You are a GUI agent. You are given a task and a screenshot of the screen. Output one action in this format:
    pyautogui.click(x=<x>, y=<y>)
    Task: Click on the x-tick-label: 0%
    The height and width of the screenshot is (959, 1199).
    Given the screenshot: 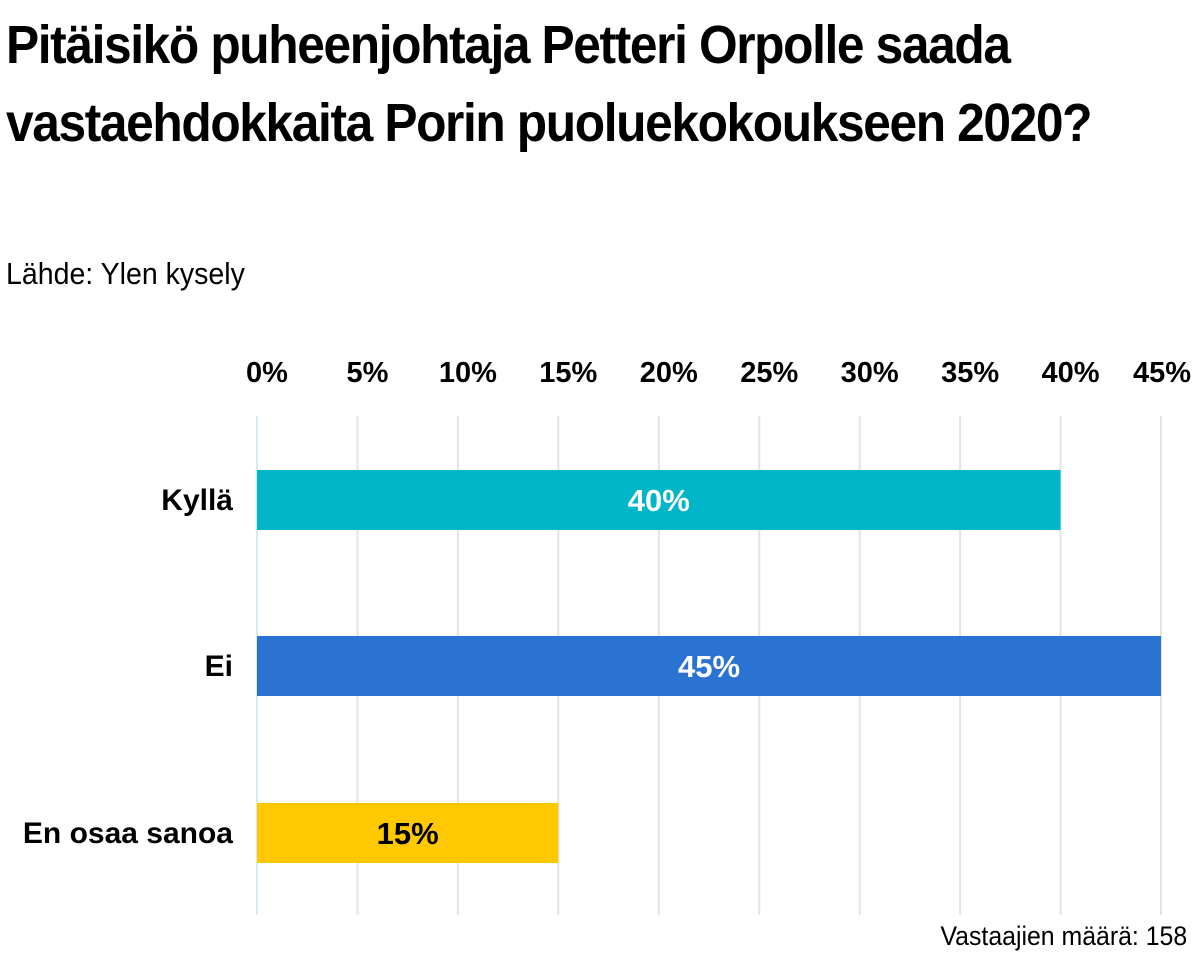 What is the action you would take?
    pyautogui.click(x=267, y=373)
    